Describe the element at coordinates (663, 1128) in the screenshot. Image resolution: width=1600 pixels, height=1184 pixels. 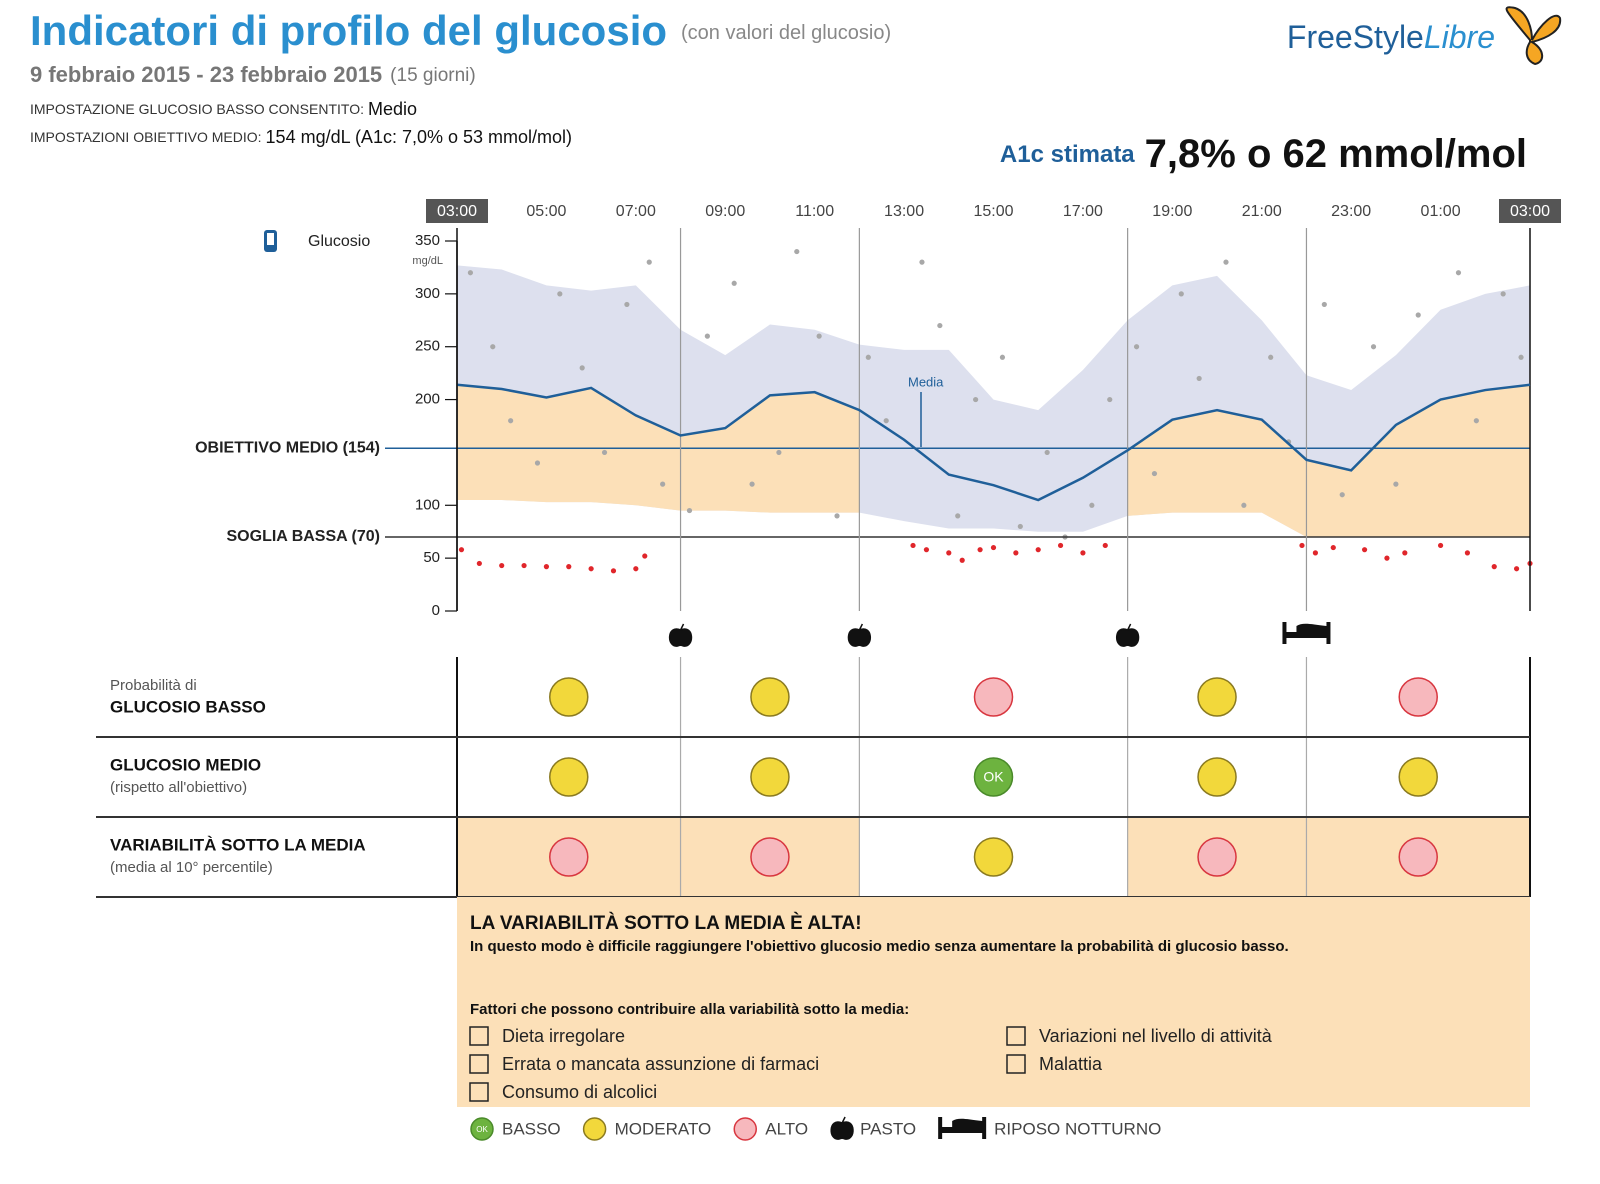
I see `legend-label: MODERATO` at that location.